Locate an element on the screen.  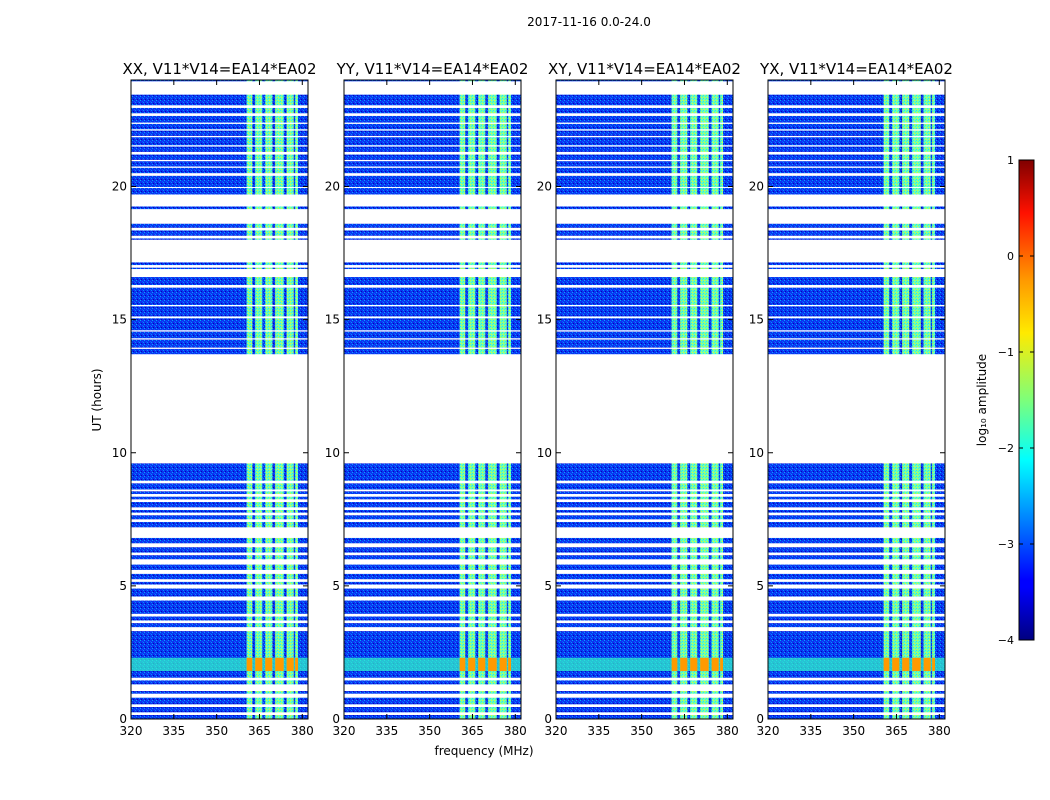
colorbar-gradient is located at coordinates (1026, 400).